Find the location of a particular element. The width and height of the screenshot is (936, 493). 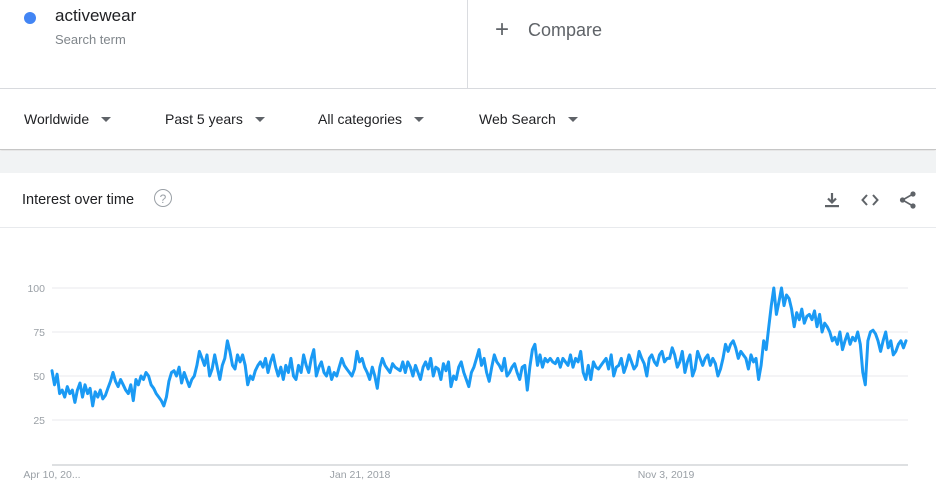

region-filter-label: Worldwide is located at coordinates (57, 119).